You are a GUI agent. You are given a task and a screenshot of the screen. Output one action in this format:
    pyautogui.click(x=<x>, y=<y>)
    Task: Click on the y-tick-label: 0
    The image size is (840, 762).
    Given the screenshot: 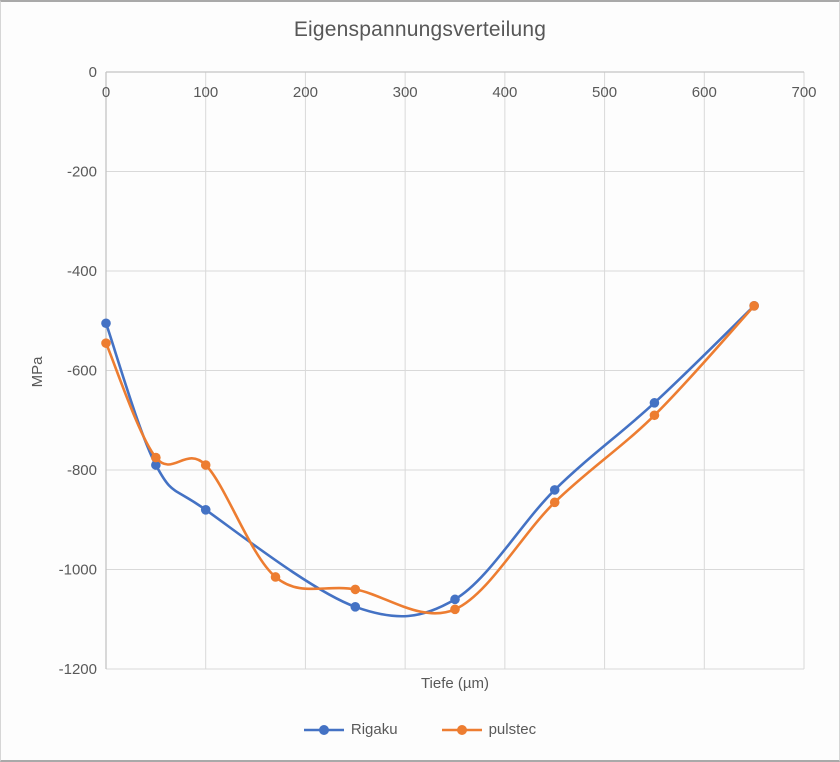 What is the action you would take?
    pyautogui.click(x=93, y=72)
    